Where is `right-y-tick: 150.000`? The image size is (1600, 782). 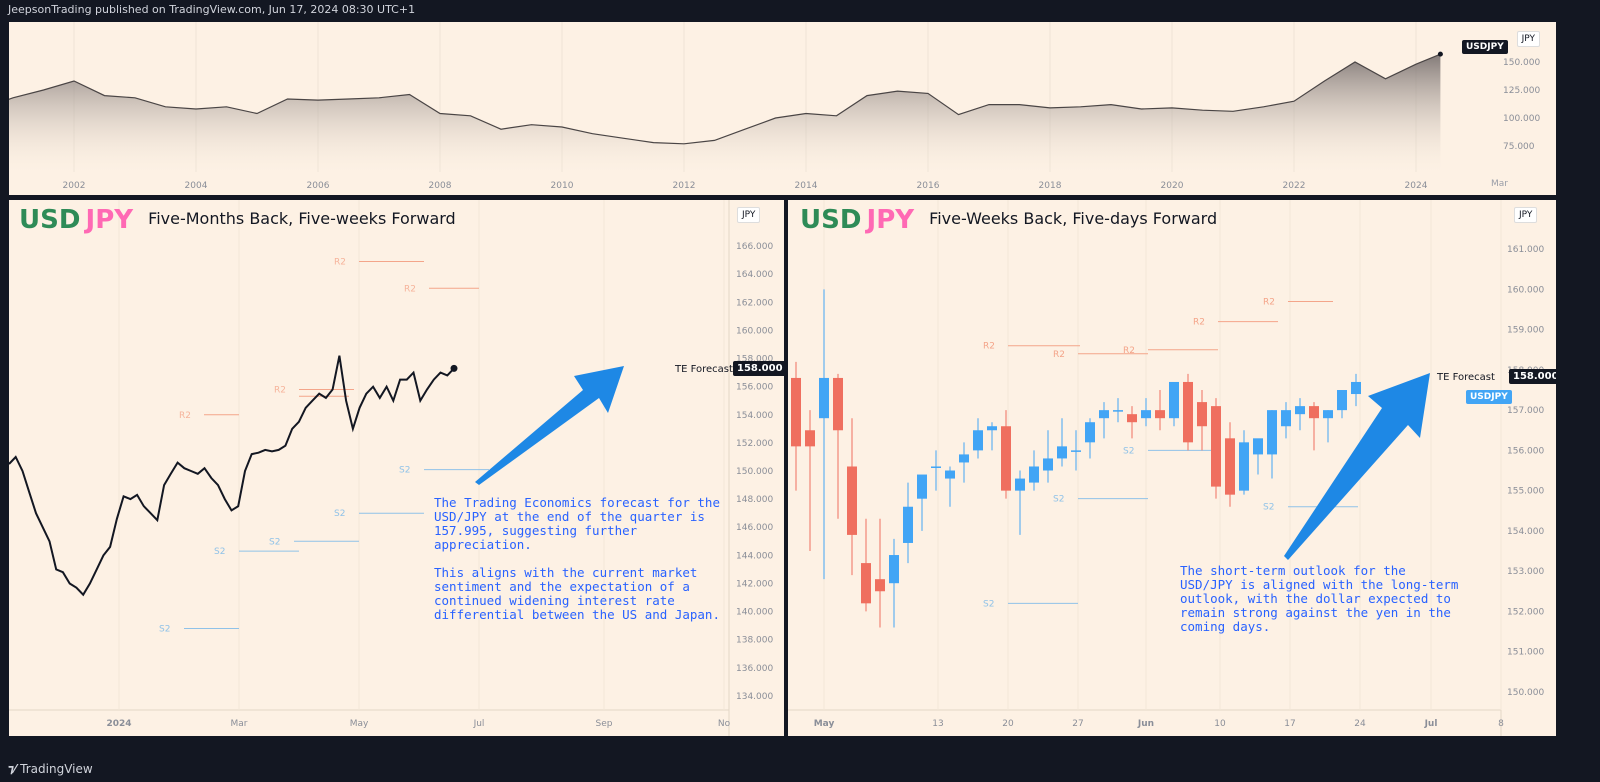 right-y-tick: 150.000 is located at coordinates (1525, 693).